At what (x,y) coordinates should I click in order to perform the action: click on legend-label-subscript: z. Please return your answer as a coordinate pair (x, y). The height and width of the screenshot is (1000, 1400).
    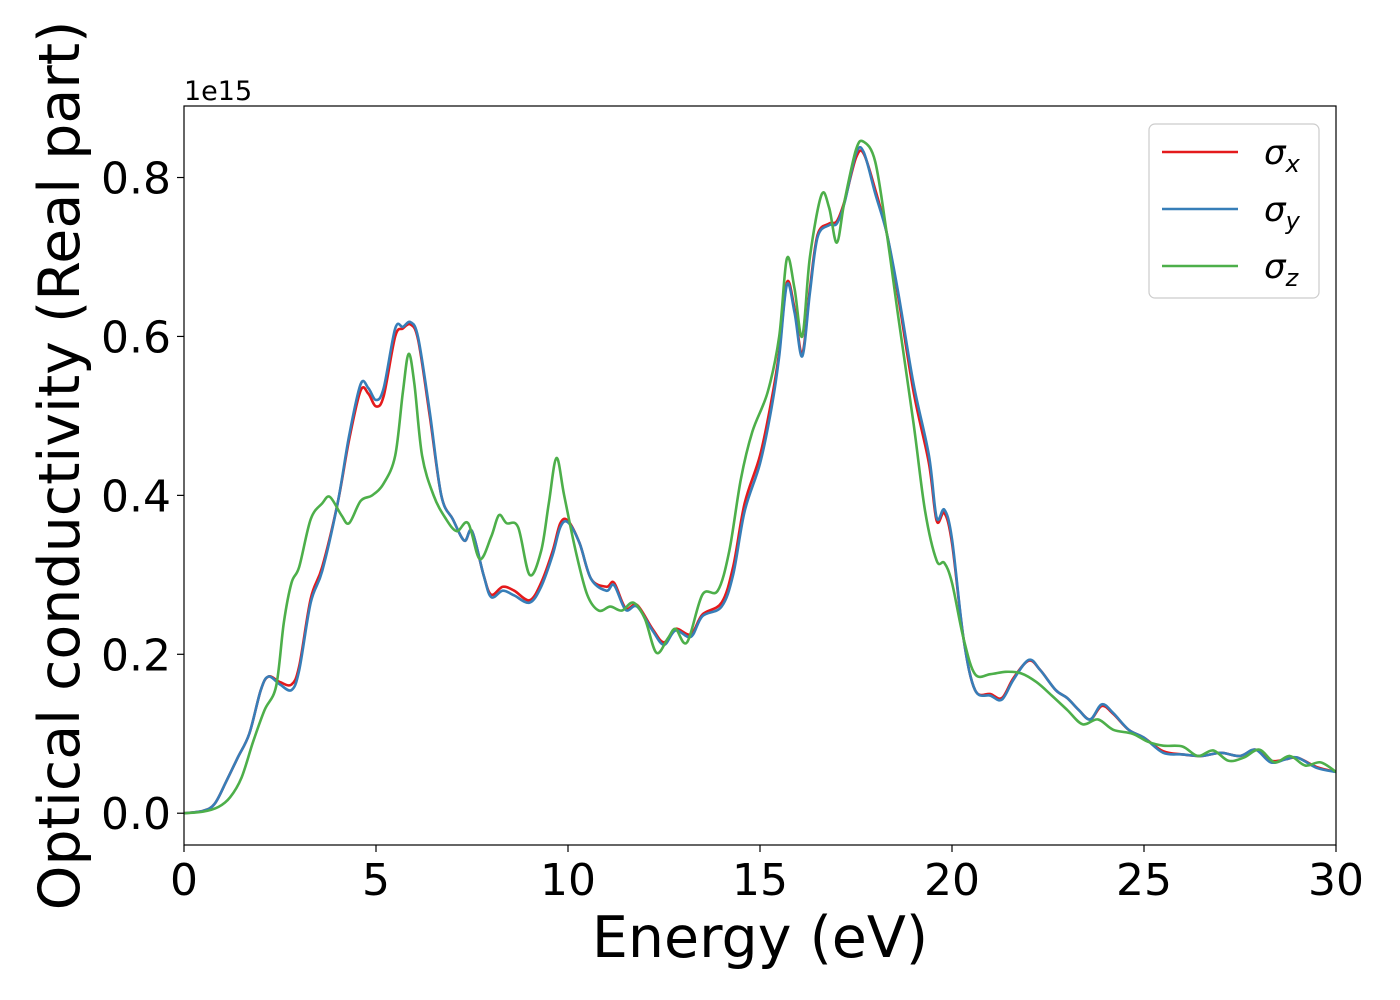
    Looking at the image, I should click on (1292, 278).